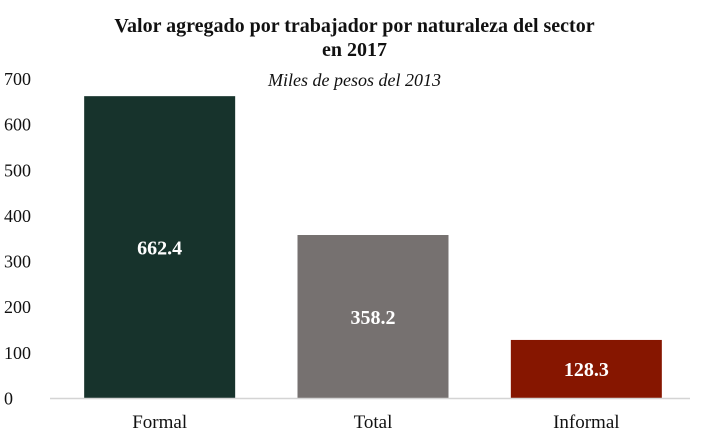 This screenshot has height=443, width=709. I want to click on x-tick-label: Total, so click(373, 422).